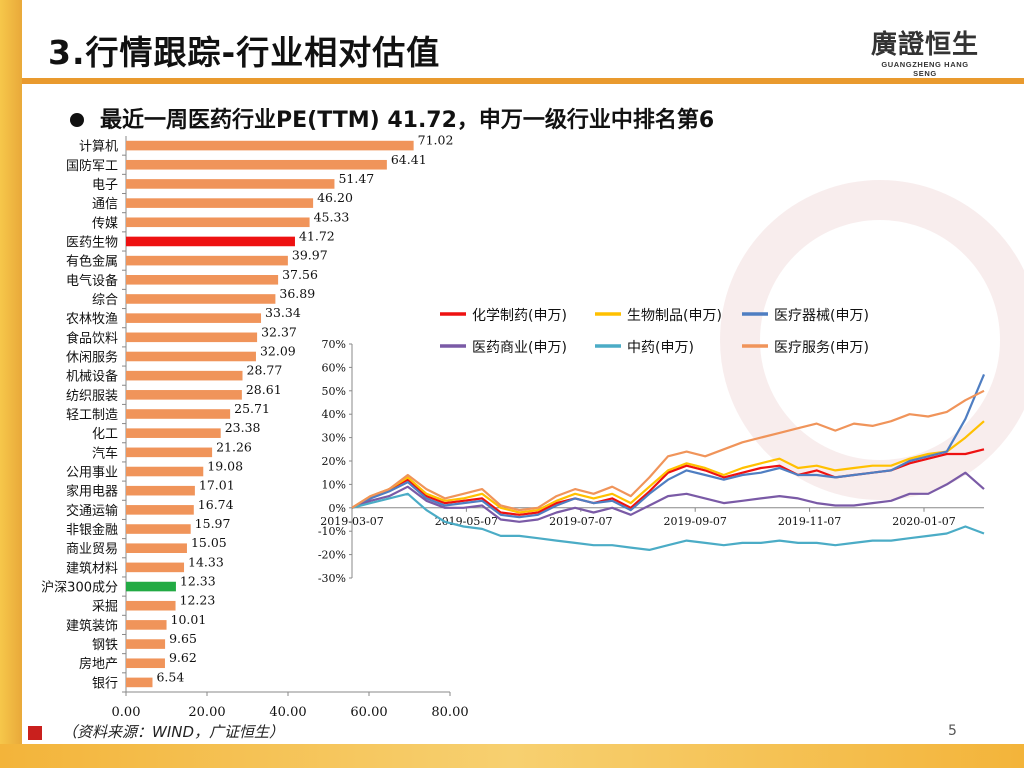 The image size is (1024, 768). What do you see at coordinates (334, 438) in the screenshot?
I see `line-y-tick-label: 30%` at bounding box center [334, 438].